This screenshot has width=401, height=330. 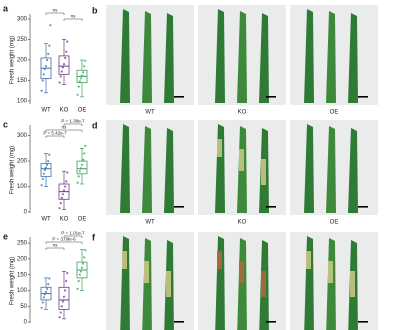 I want to click on photo-caption: OE, so click(x=334, y=113).